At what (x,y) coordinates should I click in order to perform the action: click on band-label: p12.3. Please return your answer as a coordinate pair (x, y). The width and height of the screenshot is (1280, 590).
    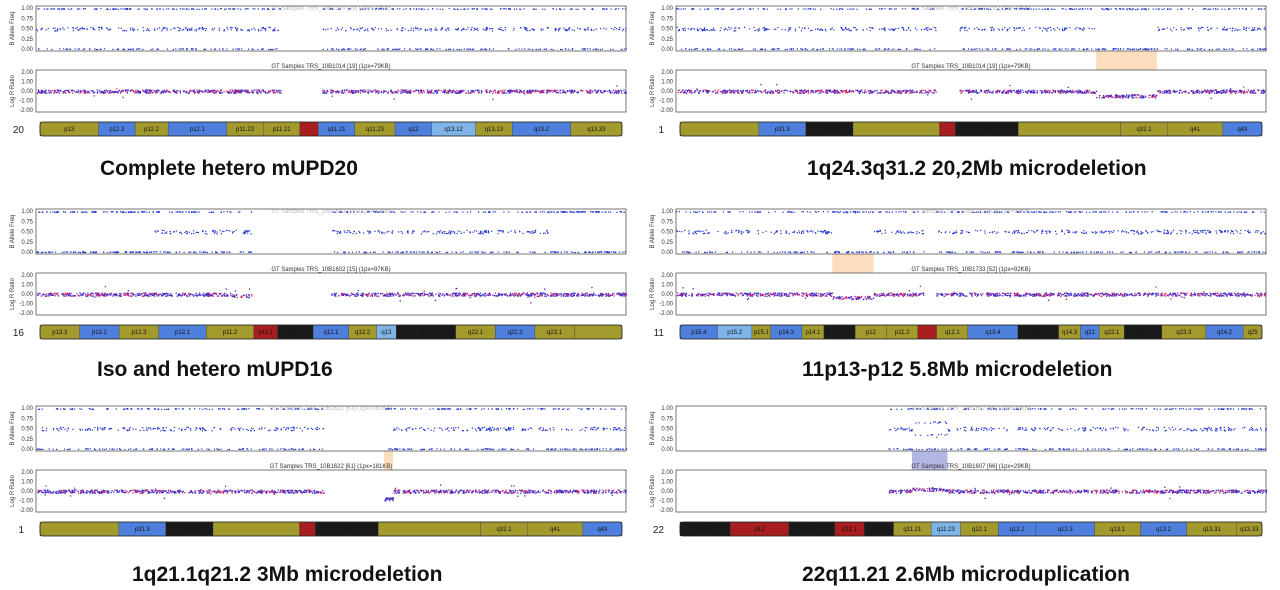
    Looking at the image, I should click on (117, 130).